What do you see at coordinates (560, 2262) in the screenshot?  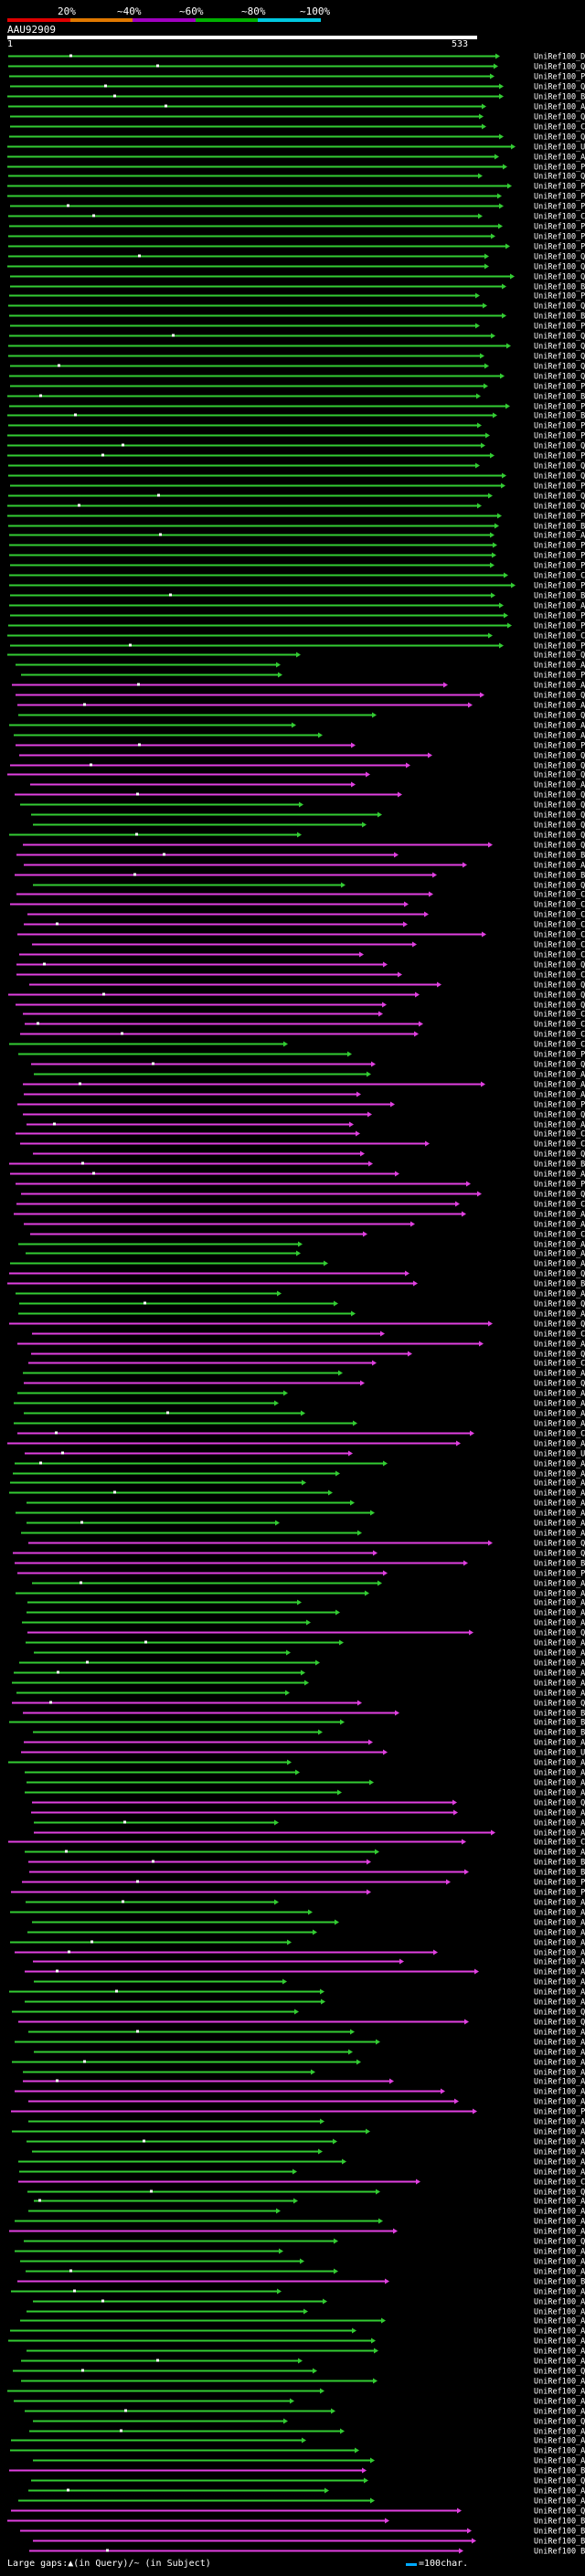 I see `hit-label: UniRef100_A7J2U4` at bounding box center [560, 2262].